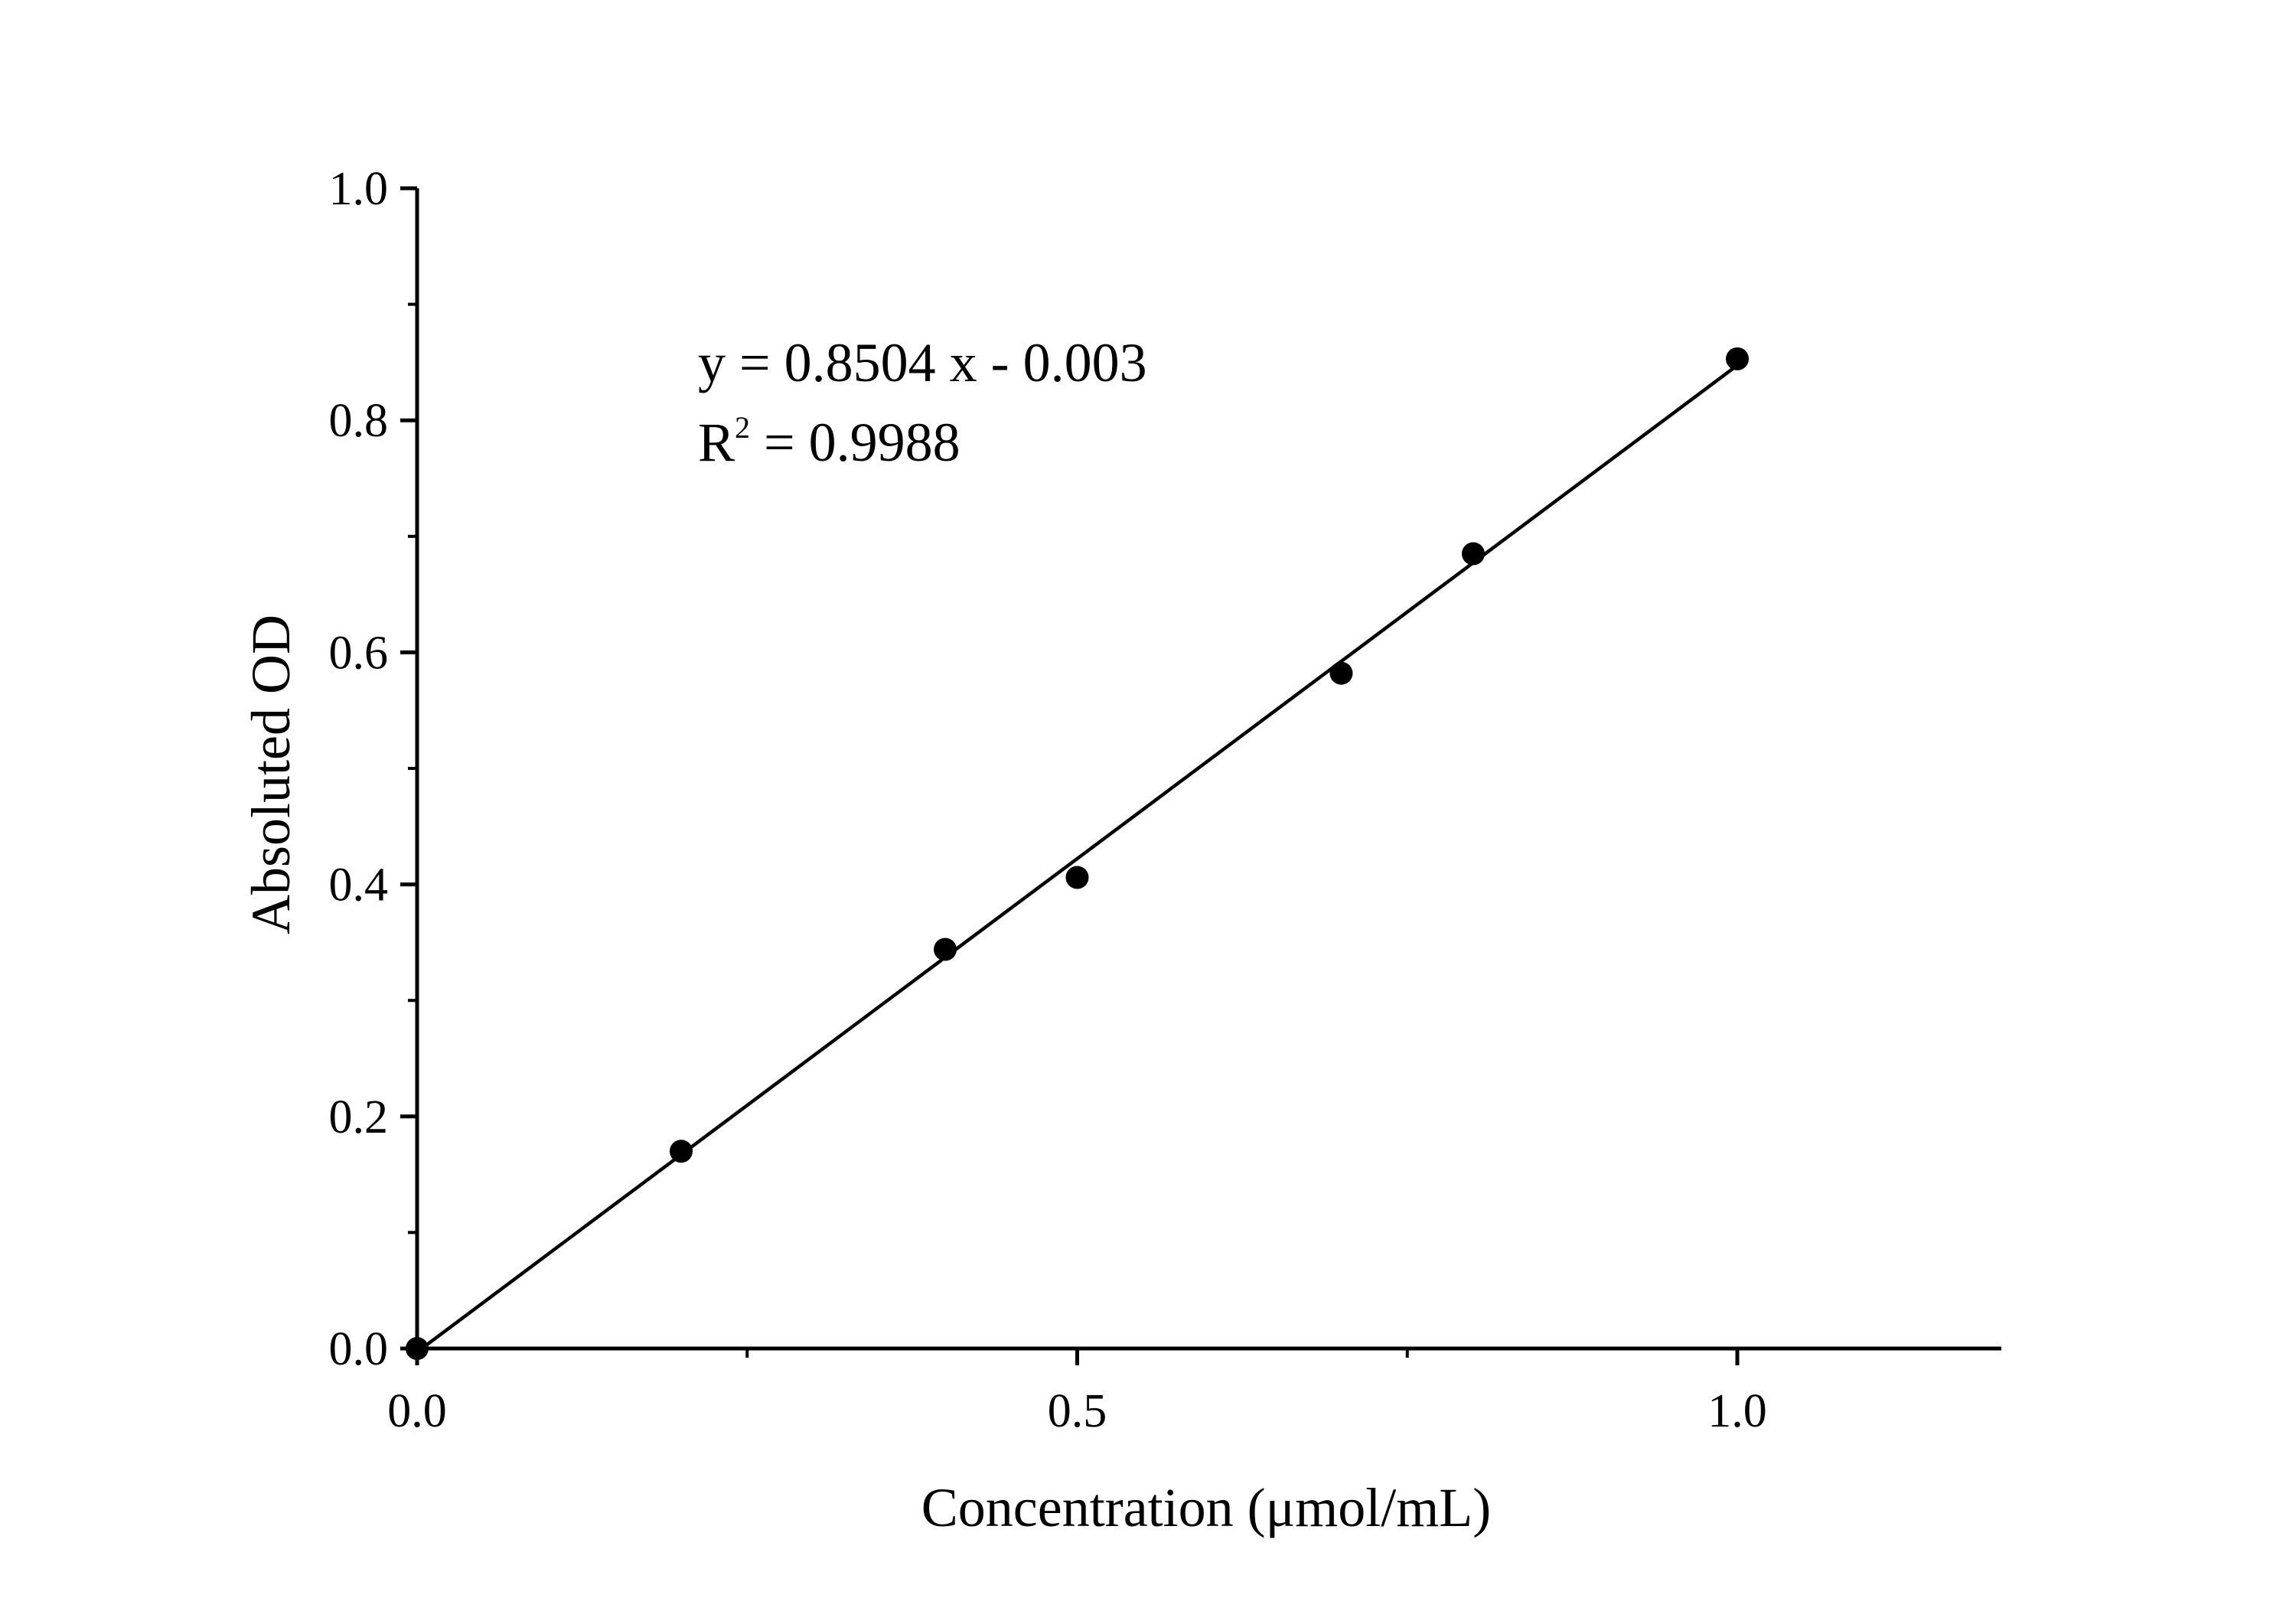 This screenshot has height=1598, width=2296. Describe the element at coordinates (1077, 1411) in the screenshot. I see `x-tick-label: 0.5` at that location.